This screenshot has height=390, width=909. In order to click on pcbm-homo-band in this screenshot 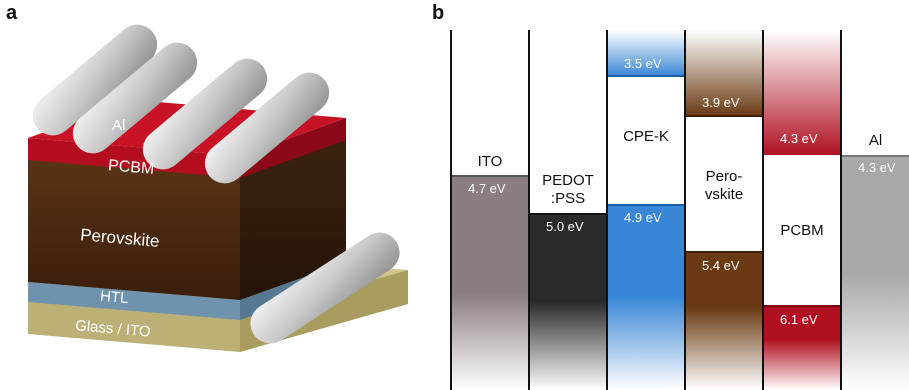, I will do `click(802, 348)`.